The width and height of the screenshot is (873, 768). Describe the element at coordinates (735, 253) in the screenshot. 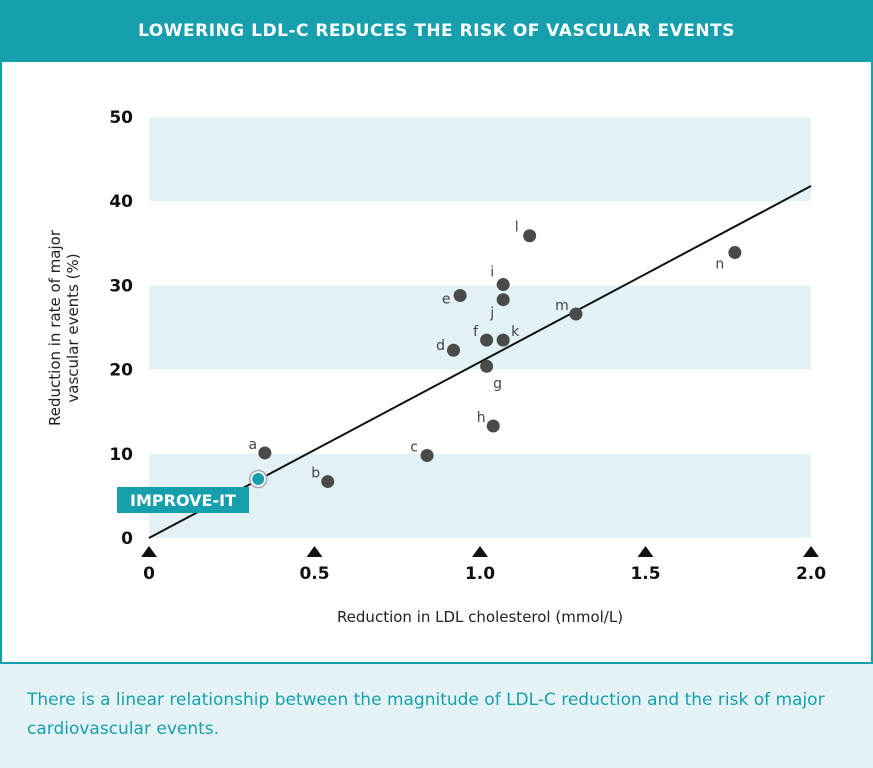

I see `data-point-n` at that location.